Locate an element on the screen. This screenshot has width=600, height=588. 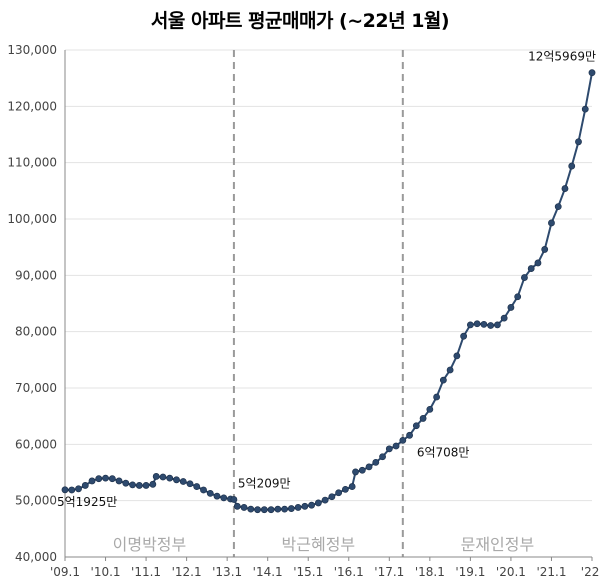
x-tick-label: '19.1 is located at coordinates (470, 572).